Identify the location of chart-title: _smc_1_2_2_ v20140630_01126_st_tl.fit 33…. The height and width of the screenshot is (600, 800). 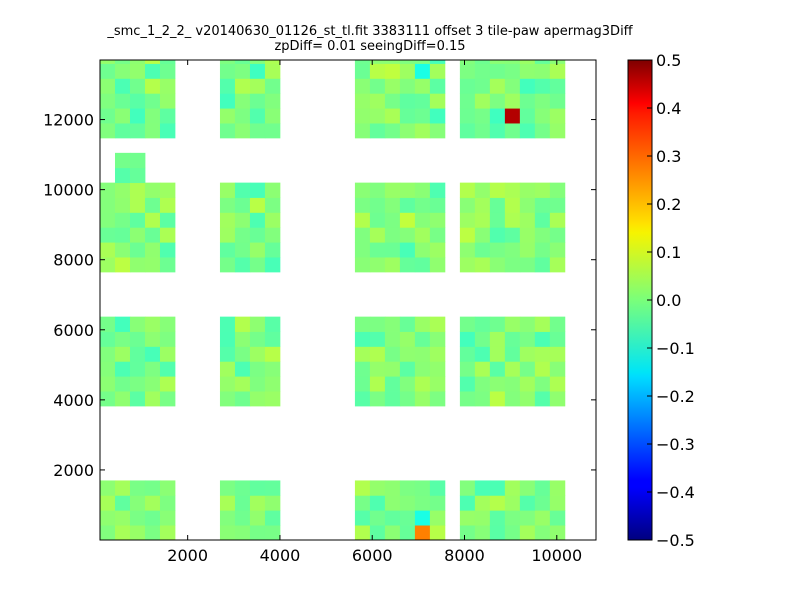
(370, 39).